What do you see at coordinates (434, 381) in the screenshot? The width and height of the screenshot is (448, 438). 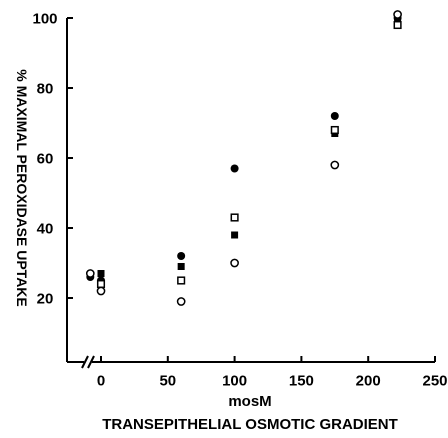 I see `x-tick-label: 250` at bounding box center [434, 381].